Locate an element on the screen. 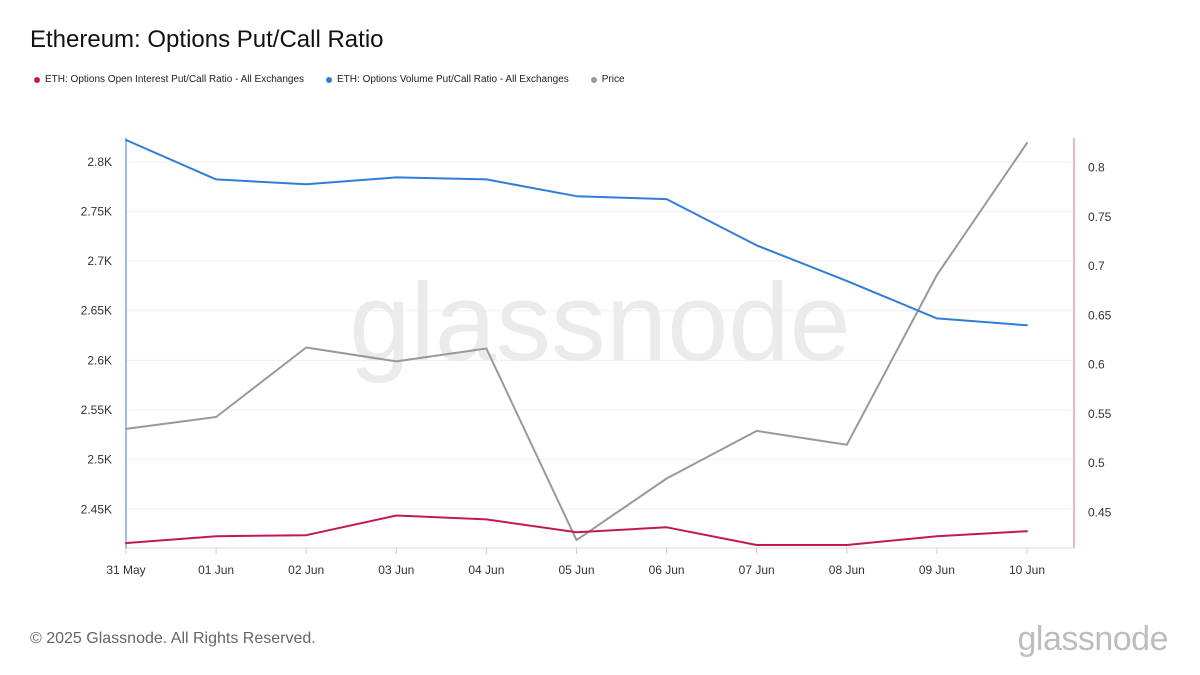 The height and width of the screenshot is (675, 1200). x-axis-tick-label: 06 Jun is located at coordinates (667, 570).